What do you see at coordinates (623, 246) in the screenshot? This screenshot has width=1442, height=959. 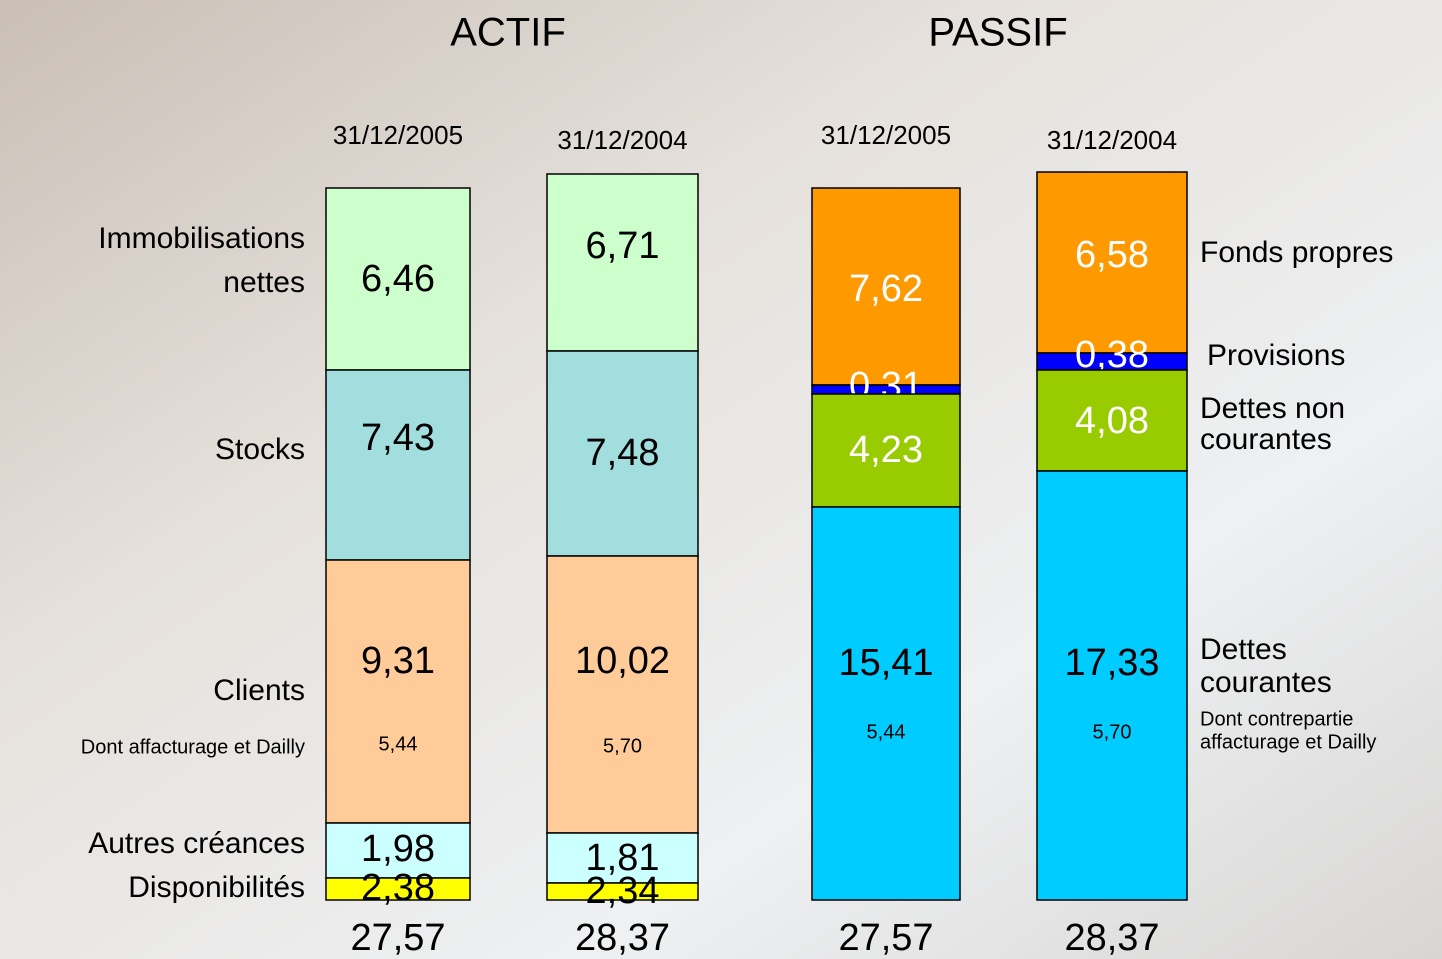 I see `segment-value: 6,71` at bounding box center [623, 246].